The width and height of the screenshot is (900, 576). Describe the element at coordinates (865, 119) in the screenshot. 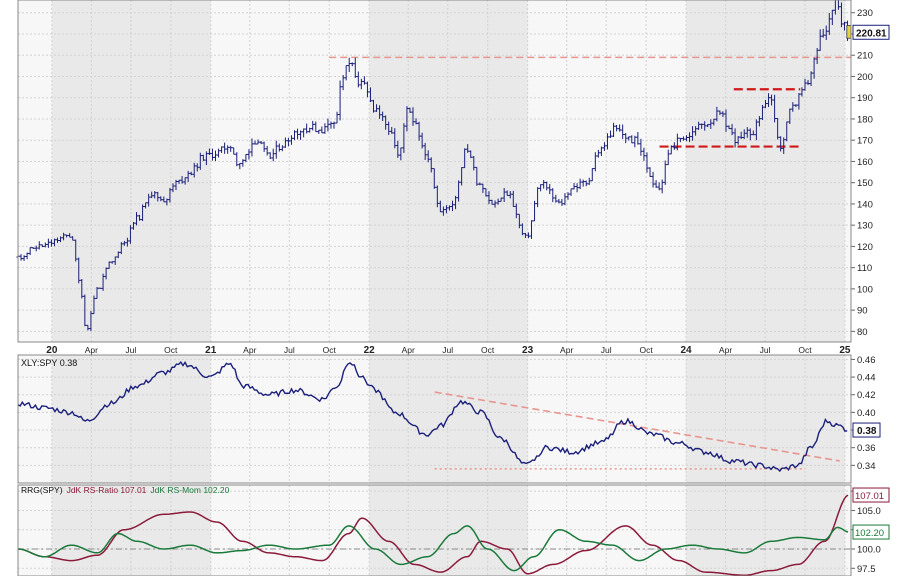

I see `y-tick-label: 180` at that location.